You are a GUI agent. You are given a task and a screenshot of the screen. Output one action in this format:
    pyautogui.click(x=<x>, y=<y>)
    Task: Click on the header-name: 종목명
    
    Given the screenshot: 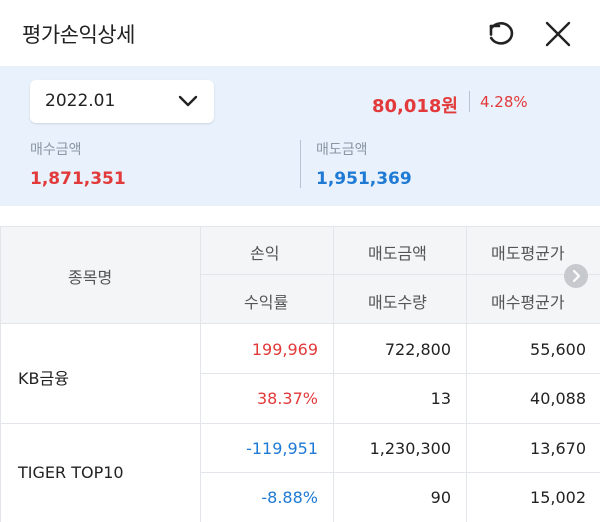 What is the action you would take?
    pyautogui.click(x=90, y=277)
    